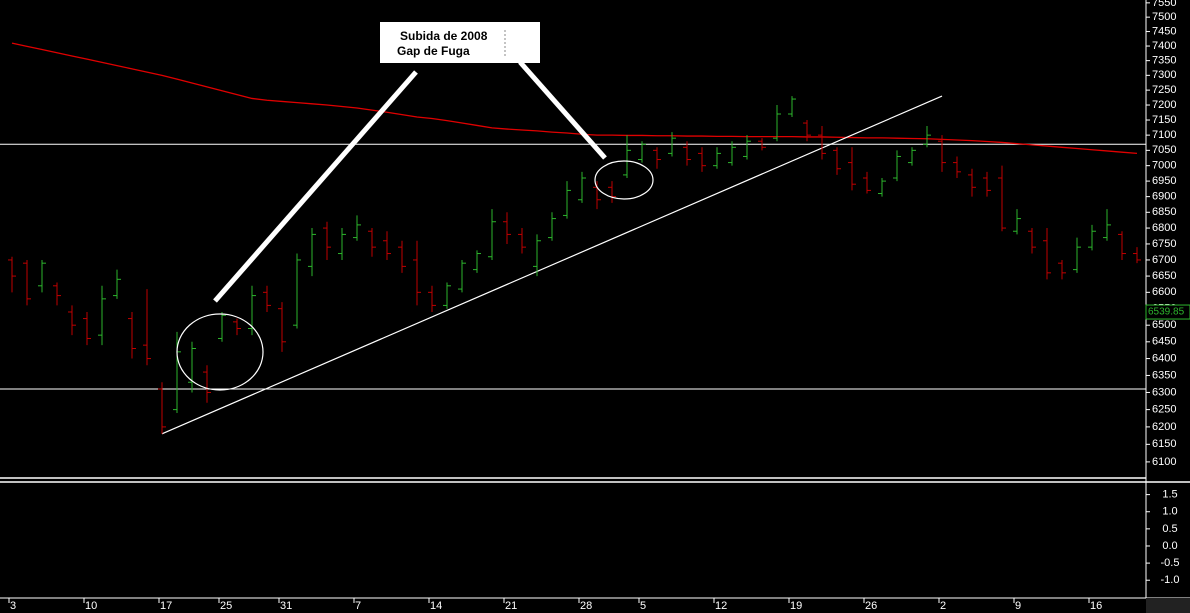 The image size is (1190, 613). What do you see at coordinates (1170, 563) in the screenshot?
I see `y-tick-label: -0.5` at bounding box center [1170, 563].